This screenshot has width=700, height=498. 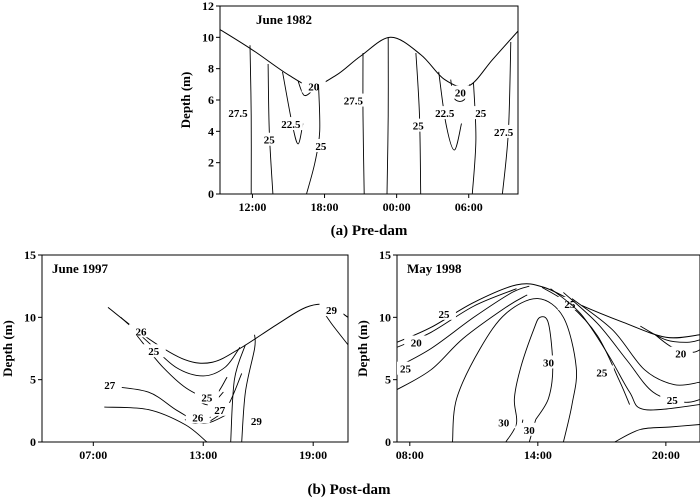 I want to click on contour-label: 26, so click(x=198, y=418).